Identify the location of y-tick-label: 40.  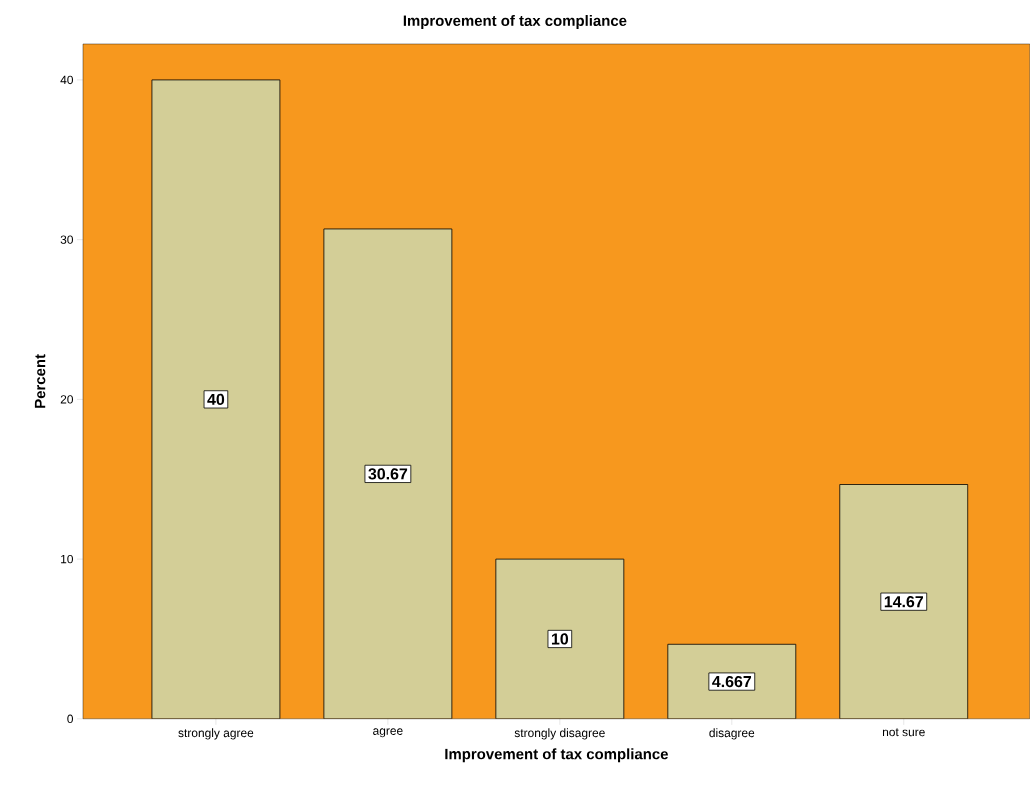
(67, 80).